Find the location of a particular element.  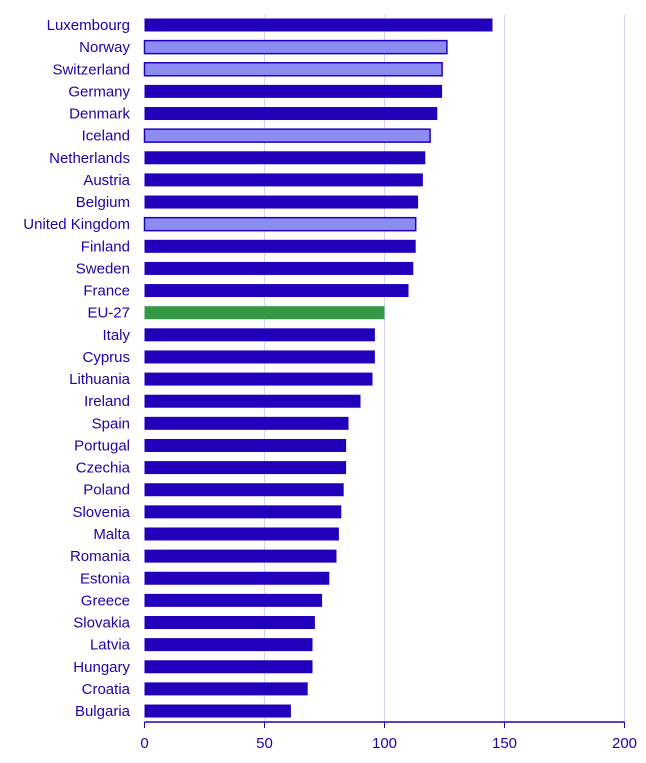

category-label: EU-27 is located at coordinates (108, 313).